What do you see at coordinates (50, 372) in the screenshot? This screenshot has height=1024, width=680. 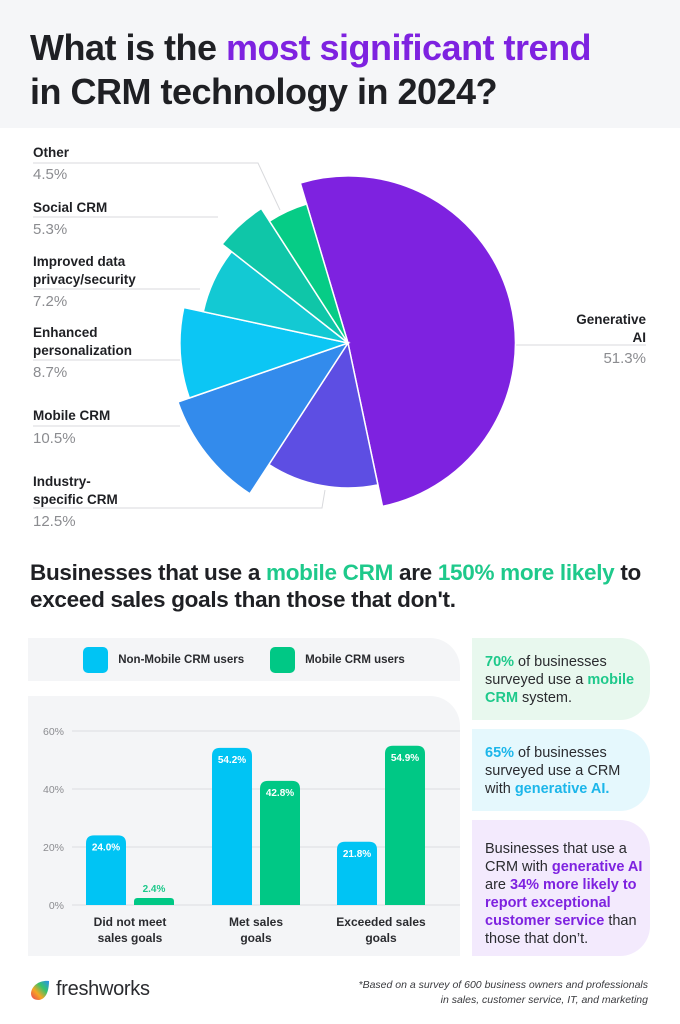 I see `pct-enhanced-personalization: 8.7%` at bounding box center [50, 372].